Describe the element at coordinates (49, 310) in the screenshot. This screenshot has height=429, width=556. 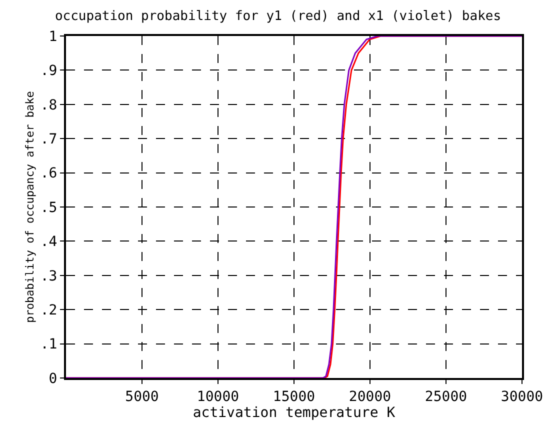
I see `y-tick-label: .2` at that location.